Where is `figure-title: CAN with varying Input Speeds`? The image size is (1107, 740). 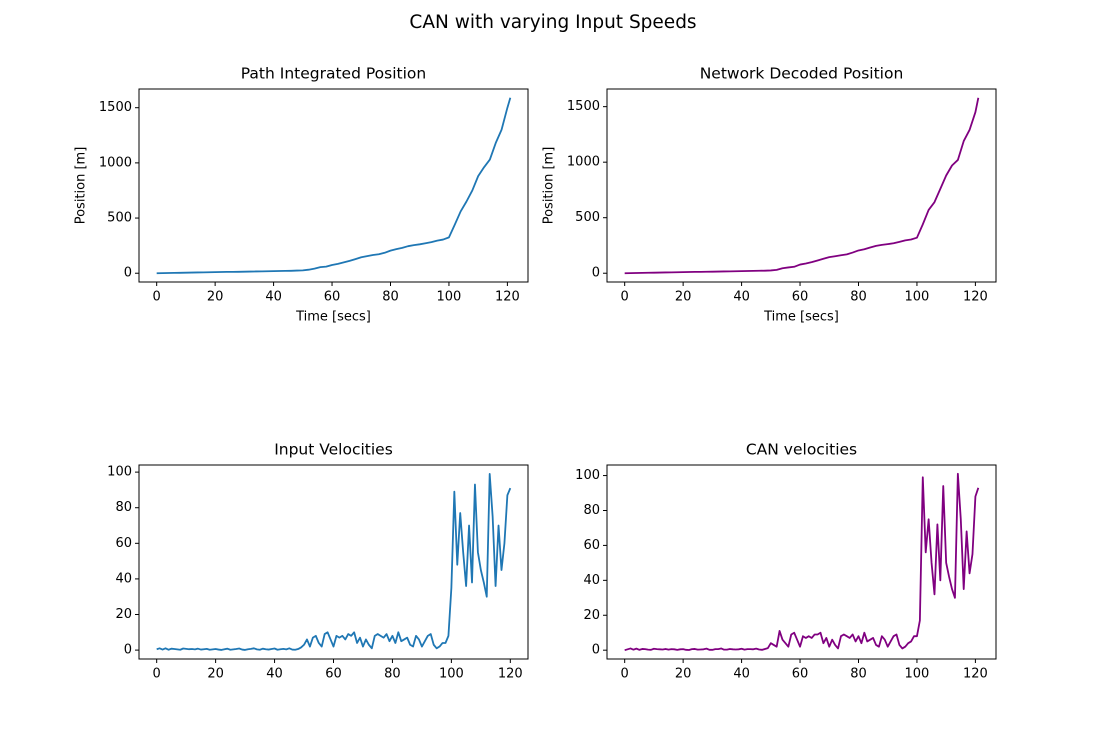
figure-title: CAN with varying Input Speeds is located at coordinates (552, 22).